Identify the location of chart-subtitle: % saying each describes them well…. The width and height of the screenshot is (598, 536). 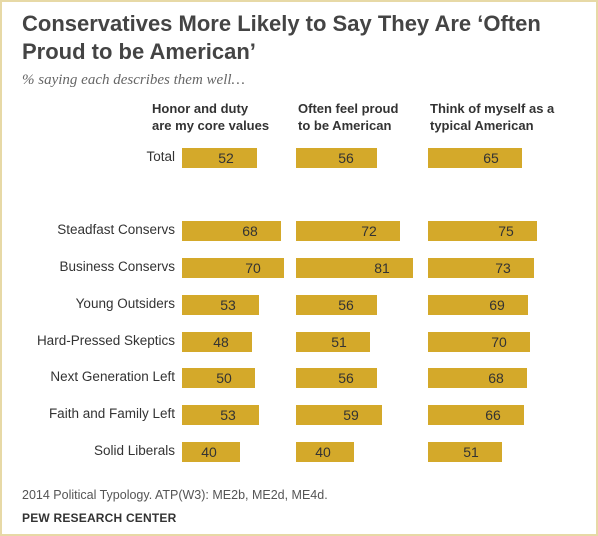
(133, 80).